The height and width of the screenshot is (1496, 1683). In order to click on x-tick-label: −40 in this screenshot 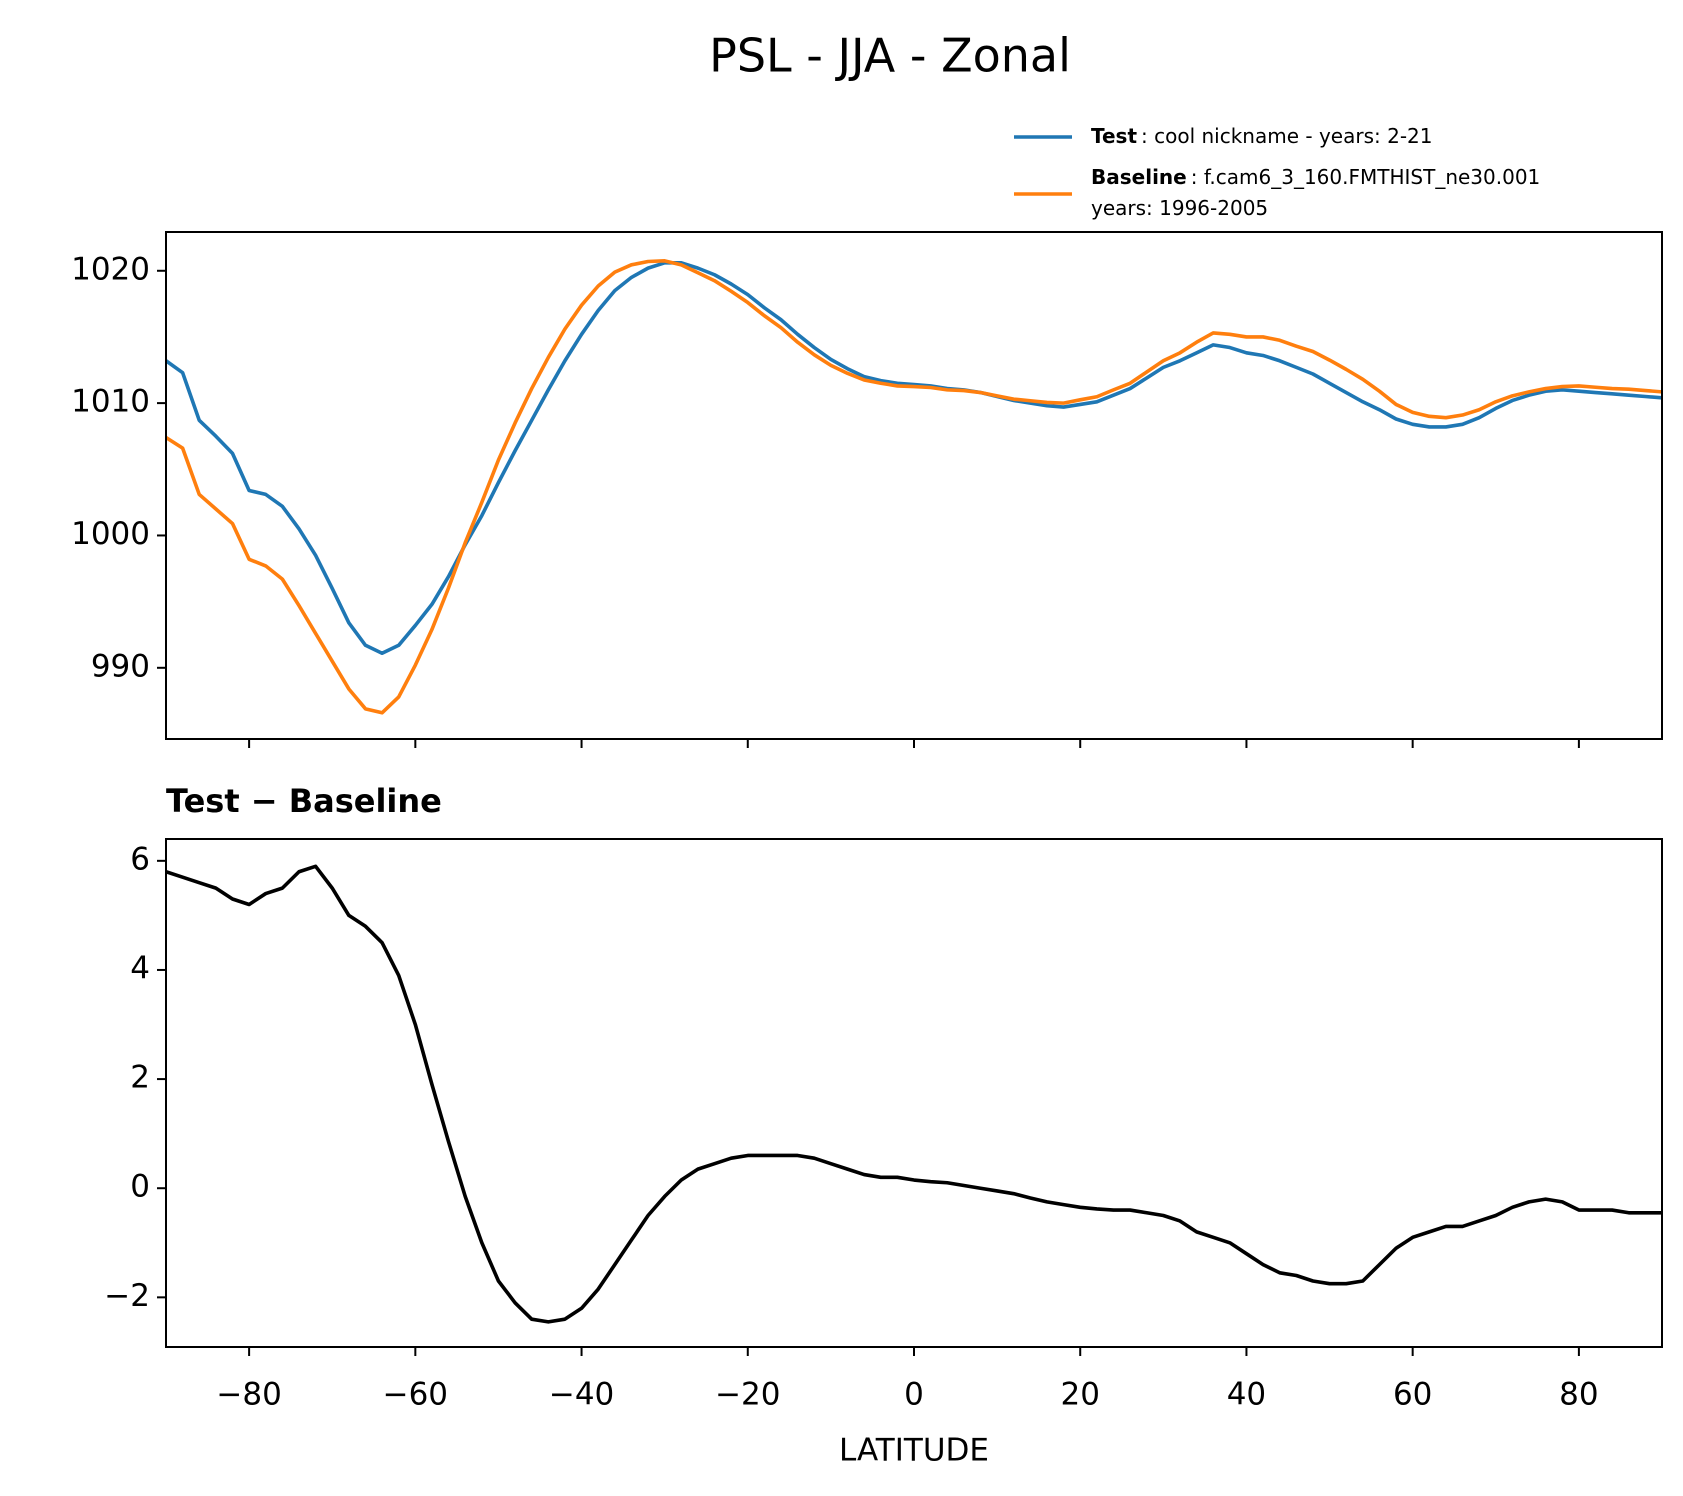, I will do `click(581, 1395)`.